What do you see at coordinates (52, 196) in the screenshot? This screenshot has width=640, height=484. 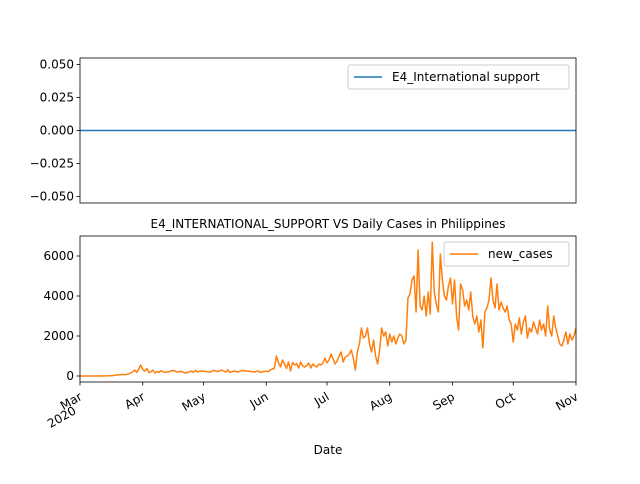 I see `top-y-tick-label: −0.050` at bounding box center [52, 196].